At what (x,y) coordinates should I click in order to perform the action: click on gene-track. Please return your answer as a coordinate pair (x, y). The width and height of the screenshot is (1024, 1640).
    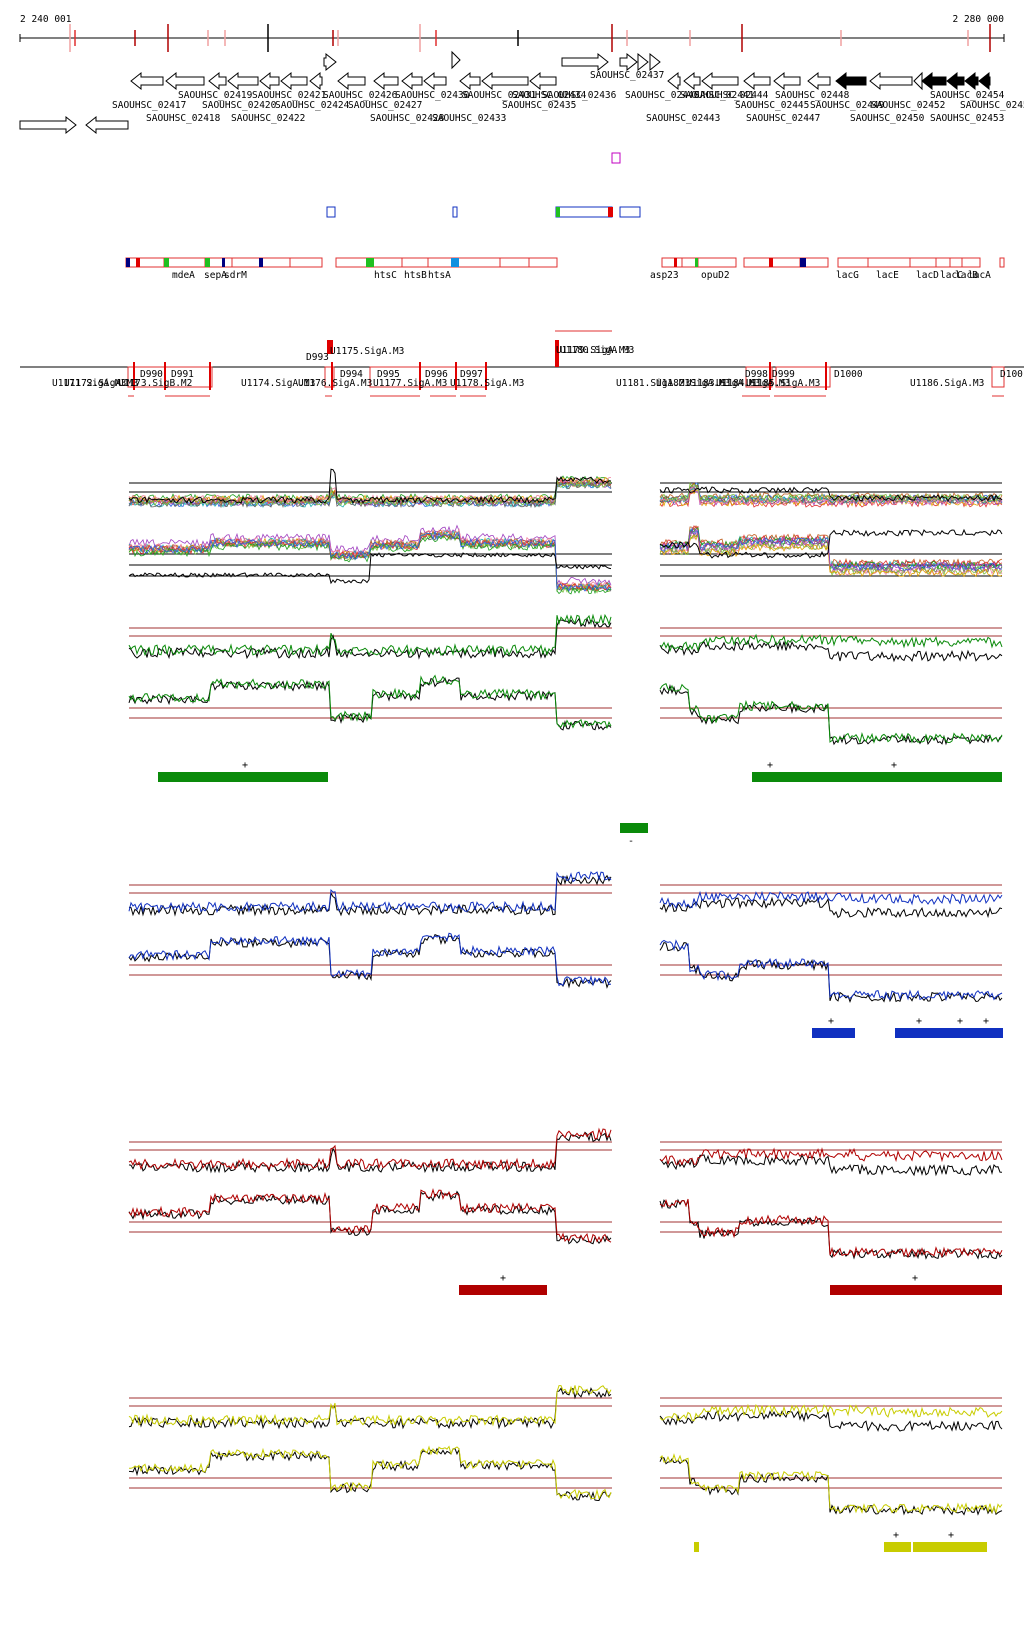
    Looking at the image, I should click on (505, 92).